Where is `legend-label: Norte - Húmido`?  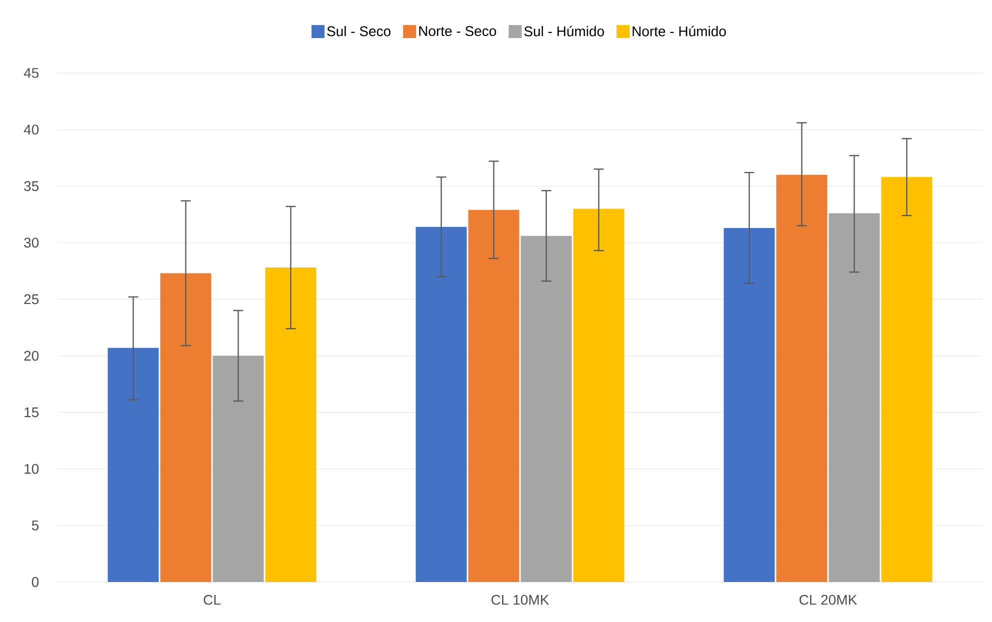
legend-label: Norte - Húmido is located at coordinates (679, 31).